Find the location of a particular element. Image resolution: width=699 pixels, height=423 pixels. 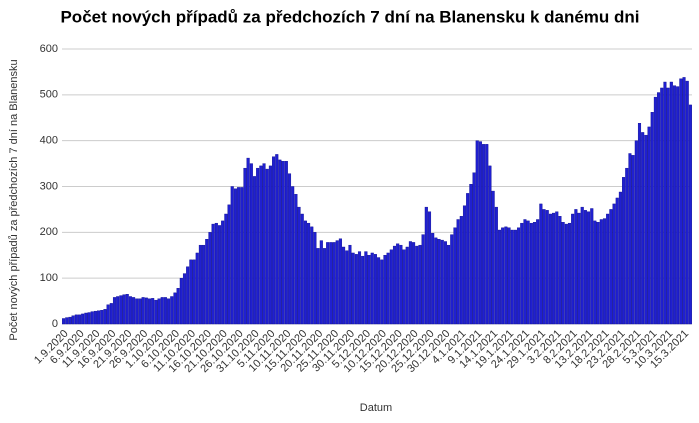

x-axis-title: Datum is located at coordinates (376, 408).